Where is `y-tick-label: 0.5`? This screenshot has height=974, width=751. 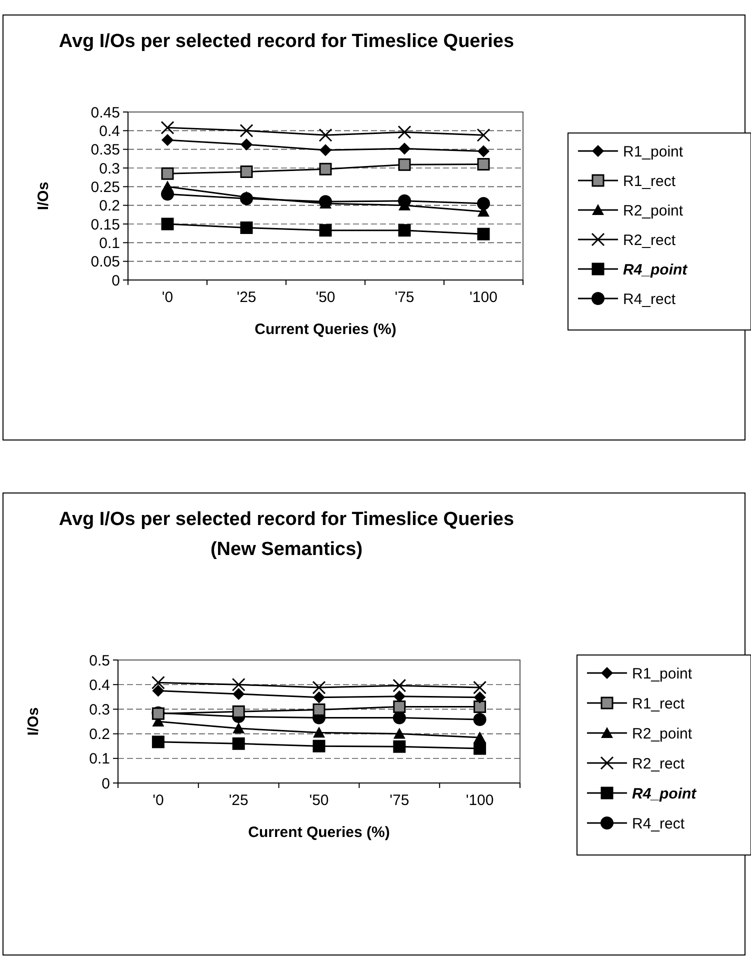 y-tick-label: 0.5 is located at coordinates (99, 661).